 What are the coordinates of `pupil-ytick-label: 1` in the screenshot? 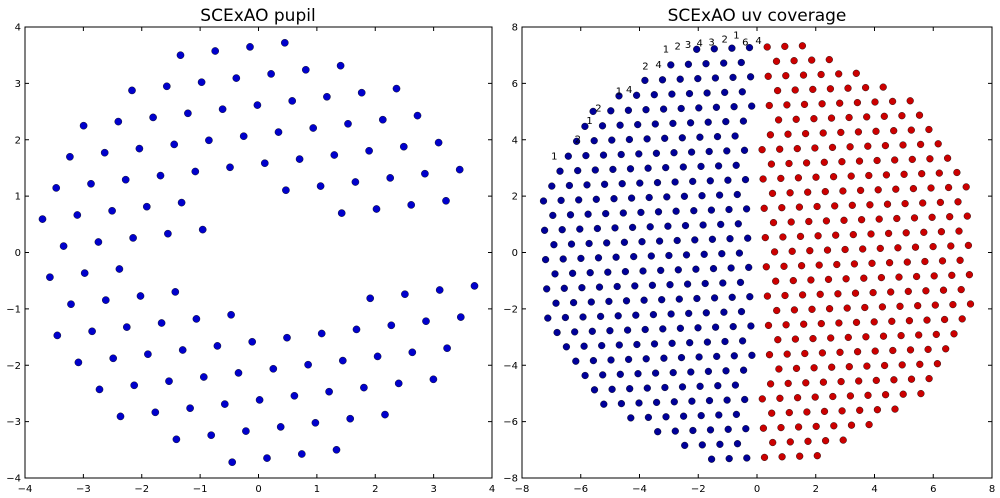 It's located at (18, 197).